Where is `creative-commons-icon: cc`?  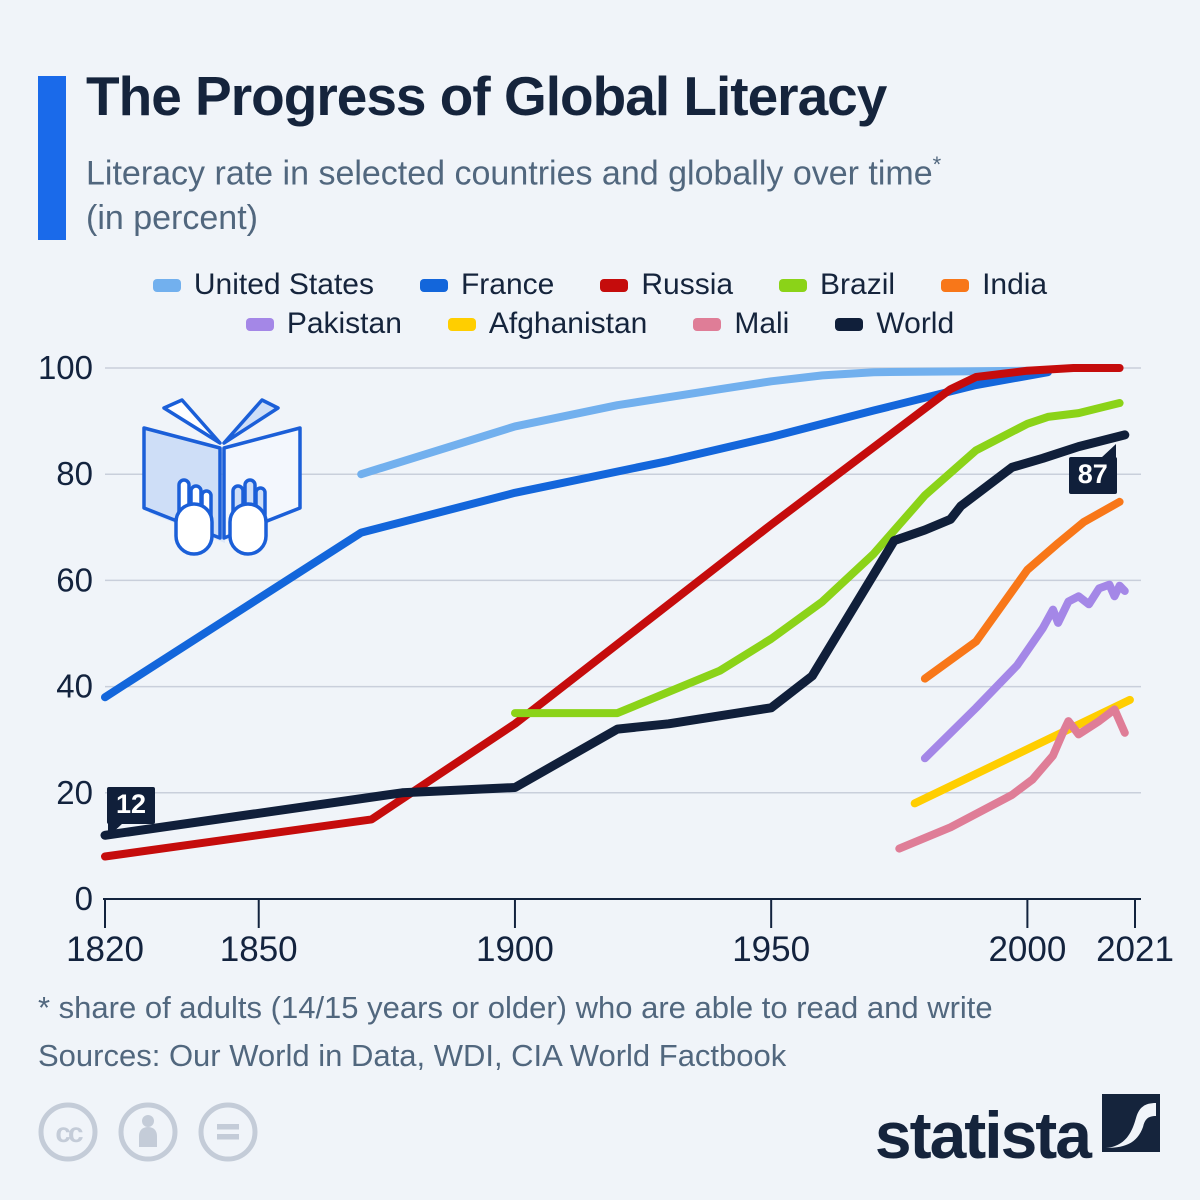
creative-commons-icon: cc is located at coordinates (68, 1132).